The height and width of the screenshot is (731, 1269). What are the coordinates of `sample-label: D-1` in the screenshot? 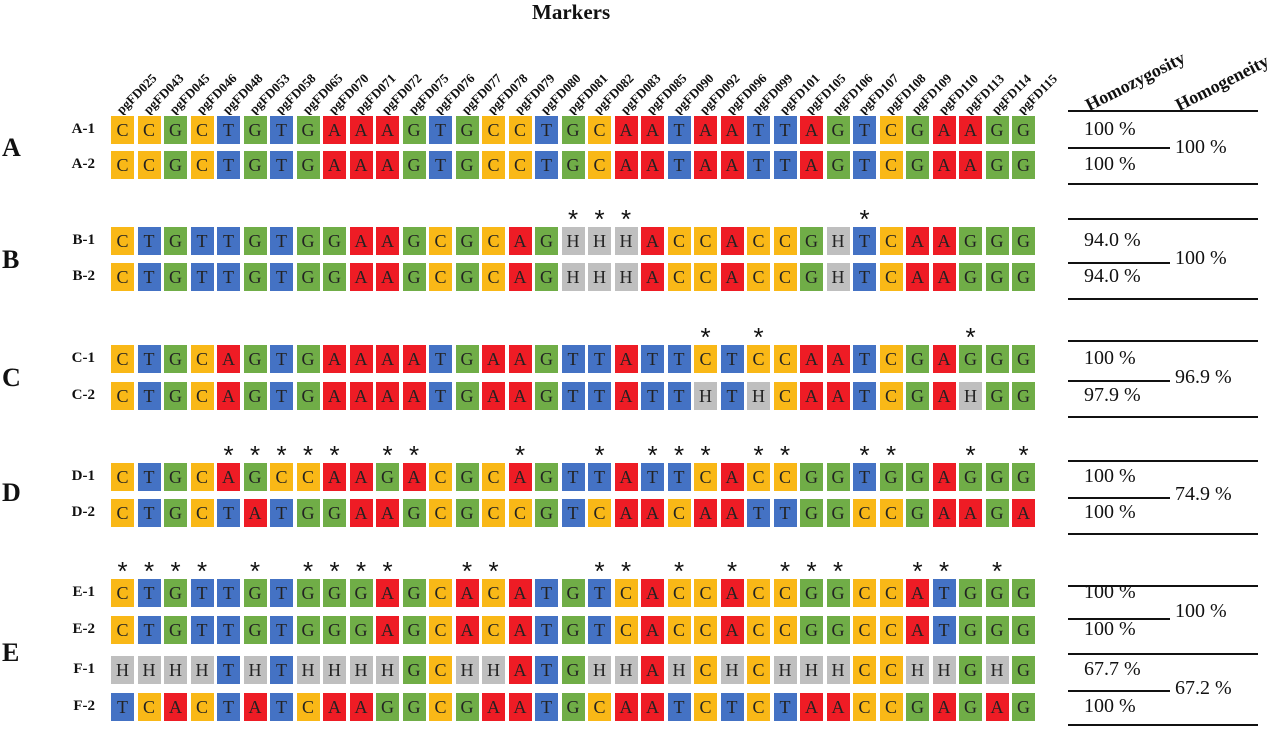 It's located at (83, 476).